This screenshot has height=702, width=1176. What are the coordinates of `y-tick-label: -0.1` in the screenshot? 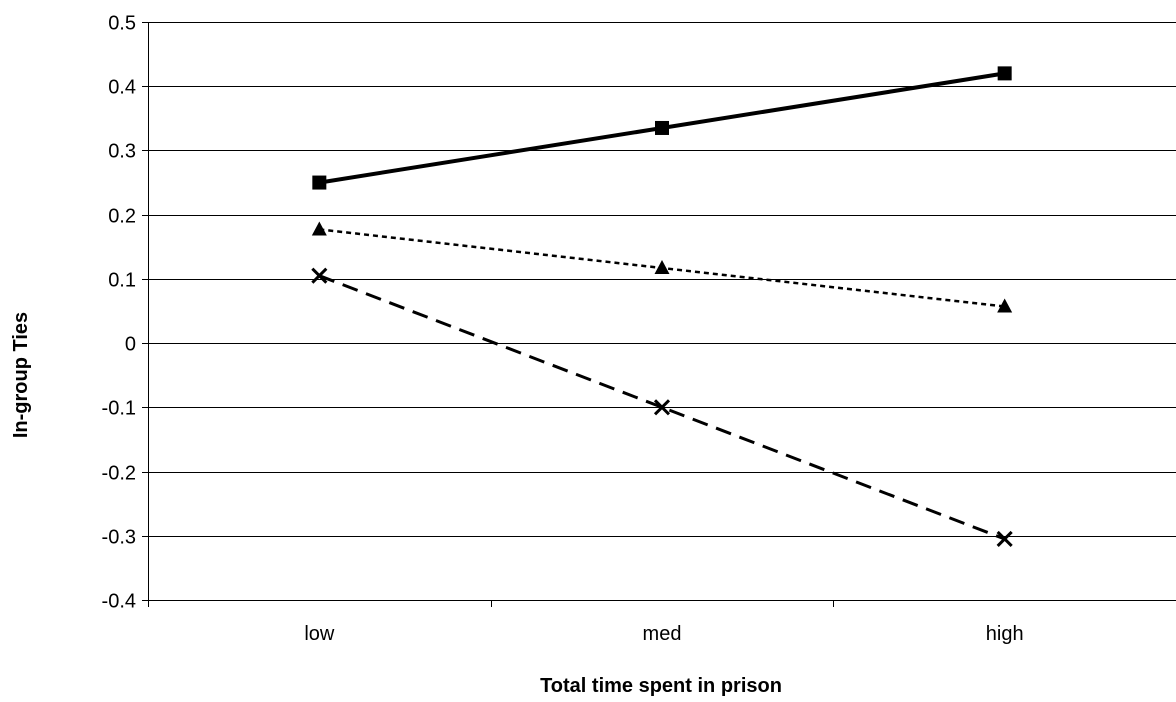 It's located at (119, 409).